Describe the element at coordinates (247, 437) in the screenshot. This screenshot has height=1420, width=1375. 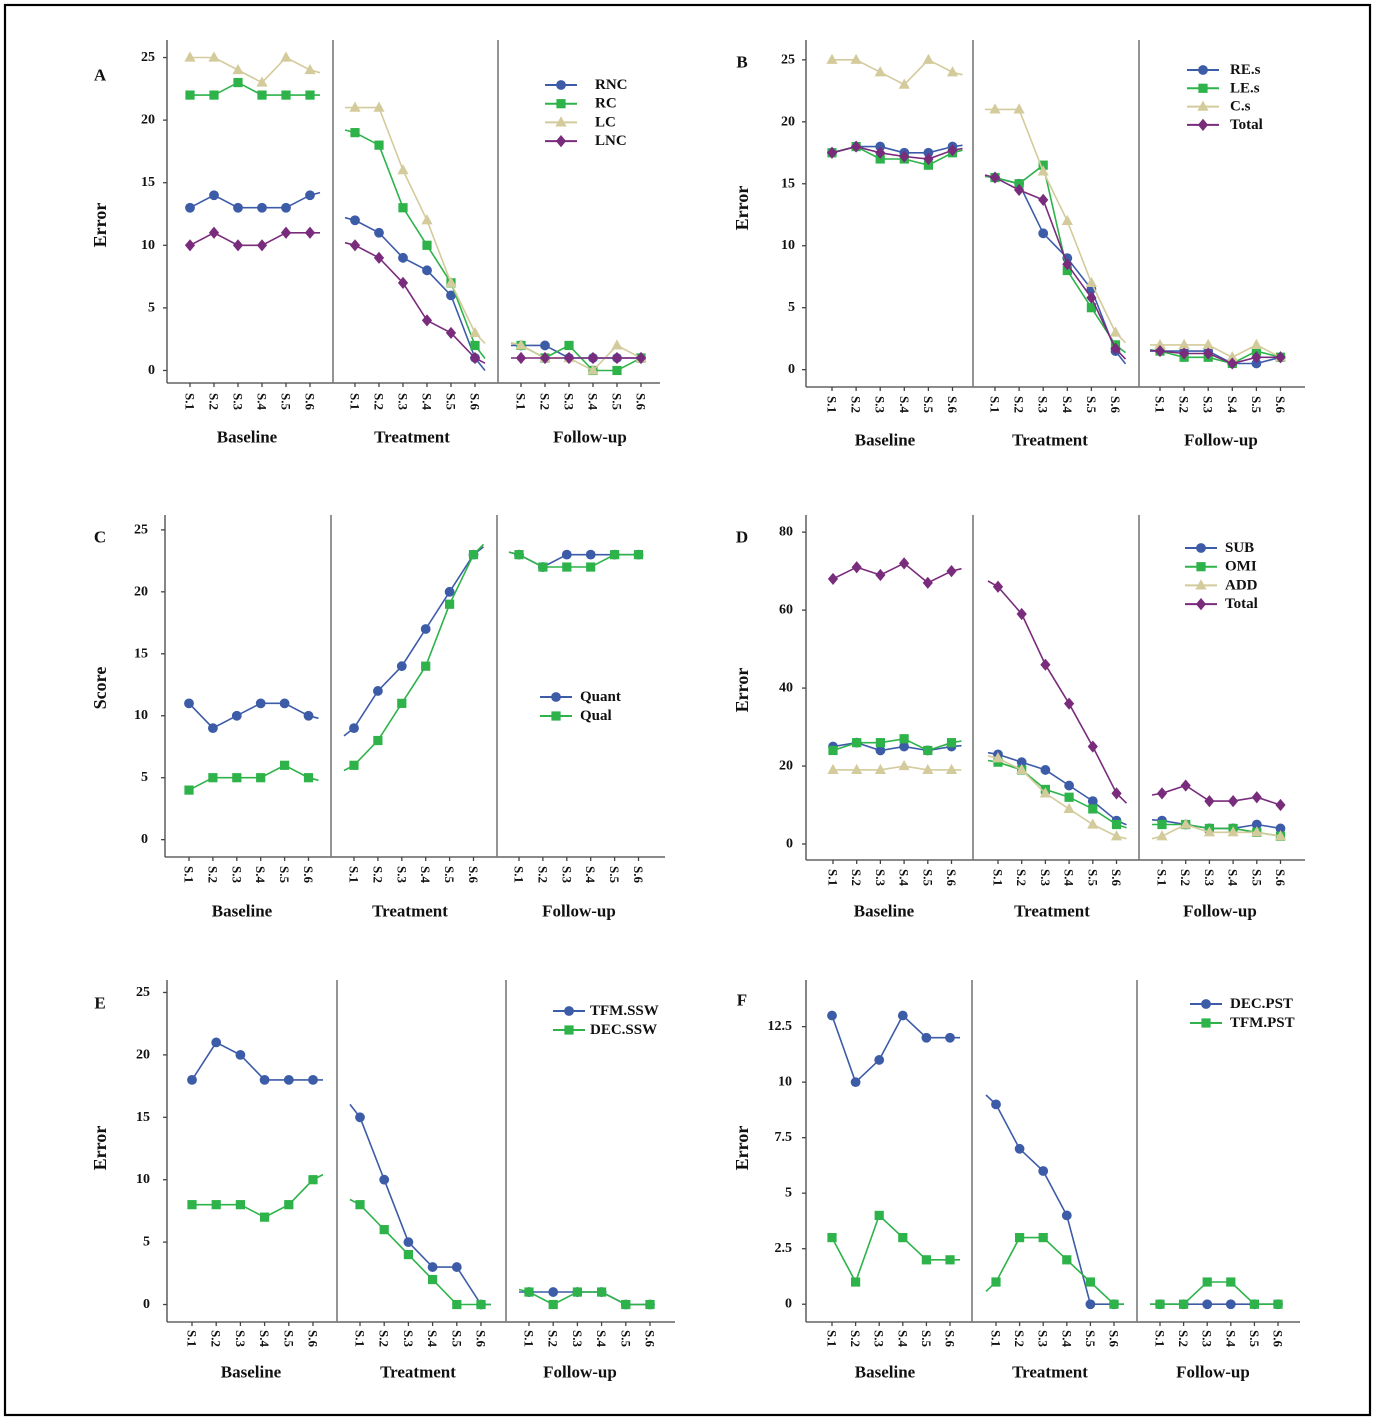
I see `phase-label: Baseline` at that location.